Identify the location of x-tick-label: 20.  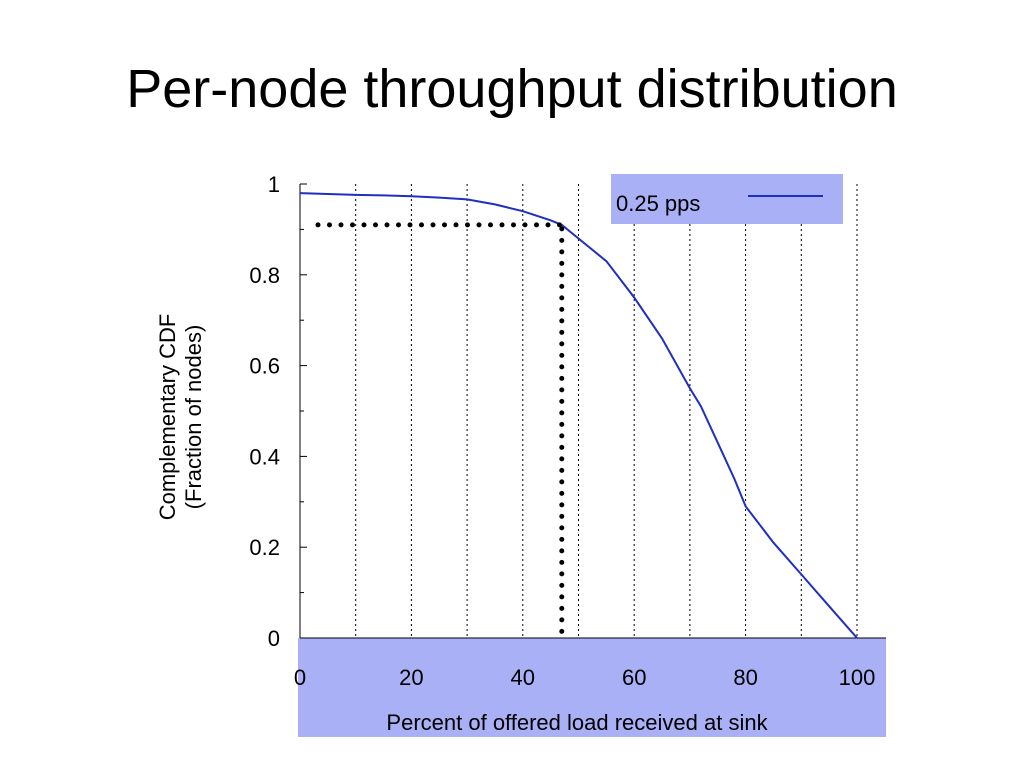
(411, 677).